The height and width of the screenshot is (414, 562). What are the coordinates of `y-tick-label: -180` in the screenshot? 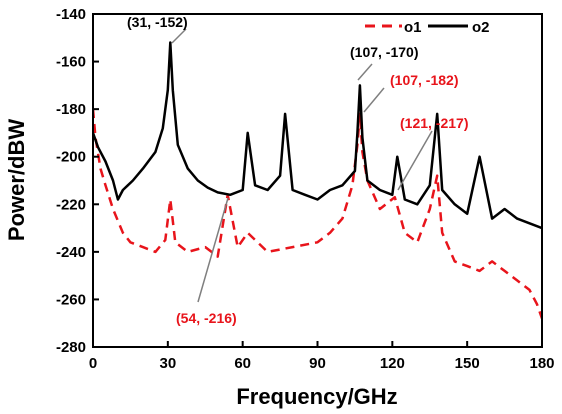 It's located at (71, 109).